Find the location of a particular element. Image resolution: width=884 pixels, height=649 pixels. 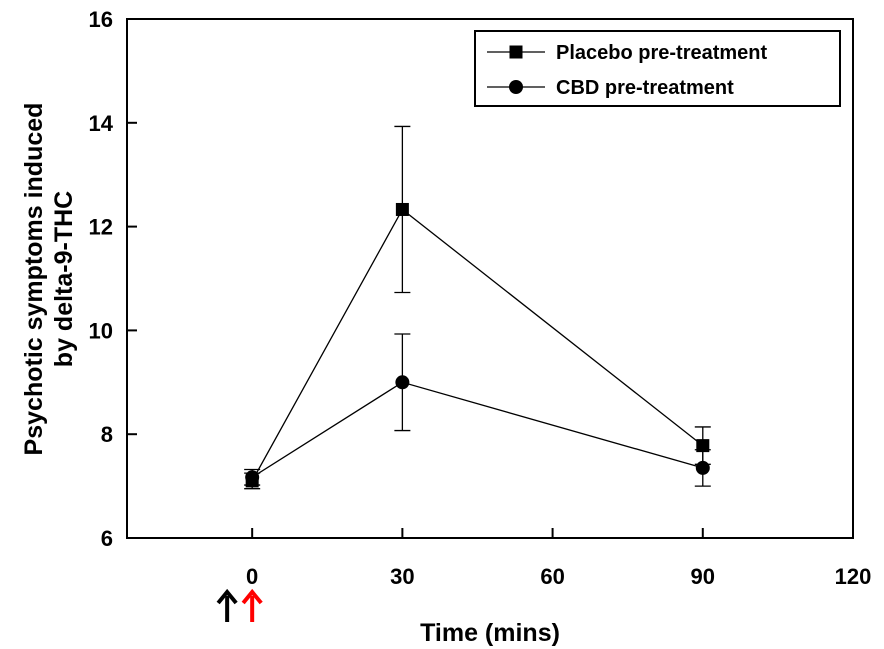

y-tick-label: 14 is located at coordinates (101, 123).